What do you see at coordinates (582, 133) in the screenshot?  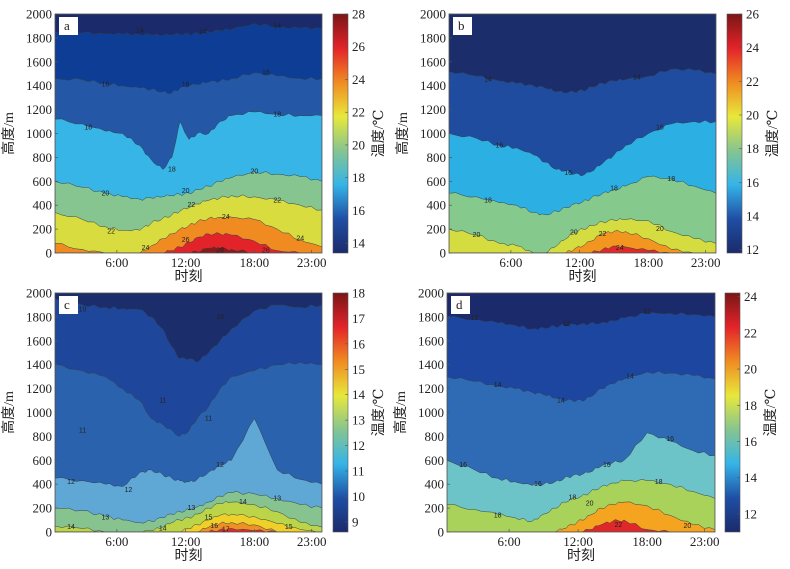 I see `plot-area: 14 14 16 16 16 18 18 18 20 20 20 22 24` at bounding box center [582, 133].